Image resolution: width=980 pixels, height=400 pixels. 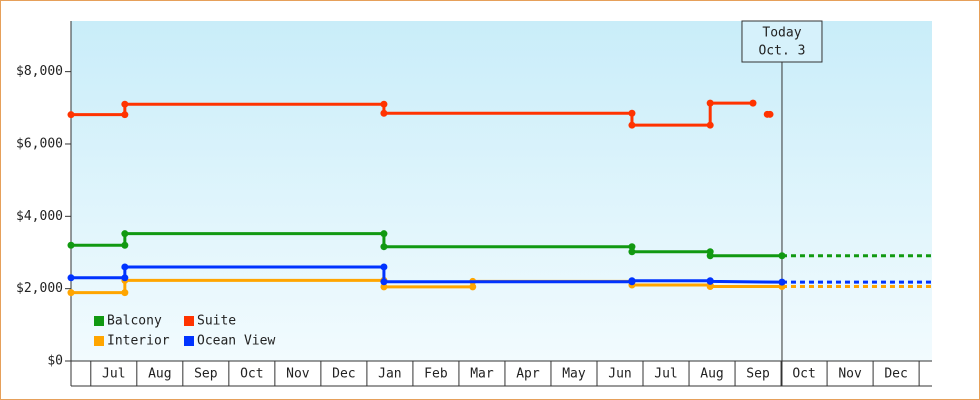 What do you see at coordinates (236, 341) in the screenshot?
I see `legend-label: Ocean View` at bounding box center [236, 341].